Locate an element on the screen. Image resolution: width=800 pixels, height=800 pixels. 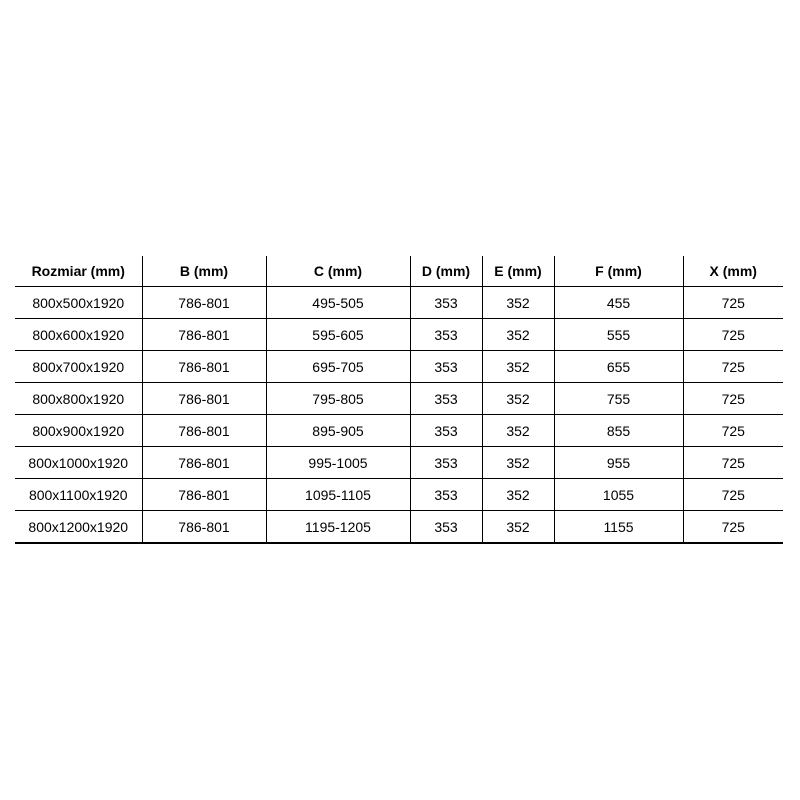
table-cell: 595-605 is located at coordinates (337, 334).